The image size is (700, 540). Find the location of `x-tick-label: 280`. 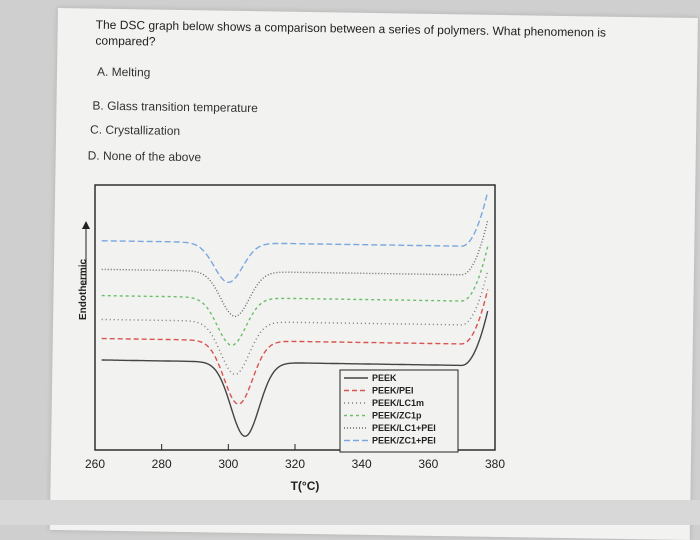

x-tick-label: 280 is located at coordinates (162, 464).